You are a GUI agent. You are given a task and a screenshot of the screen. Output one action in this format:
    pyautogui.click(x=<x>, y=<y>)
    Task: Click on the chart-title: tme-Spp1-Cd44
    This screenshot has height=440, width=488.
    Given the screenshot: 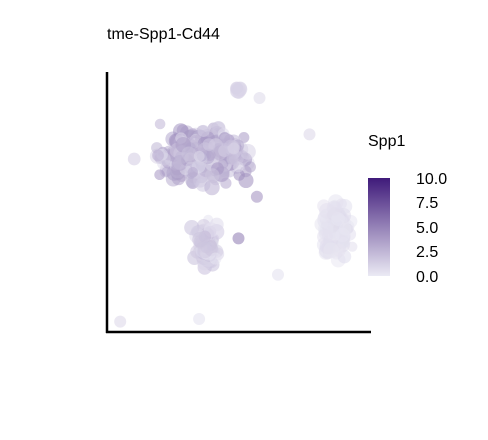 What is the action you would take?
    pyautogui.click(x=163, y=34)
    